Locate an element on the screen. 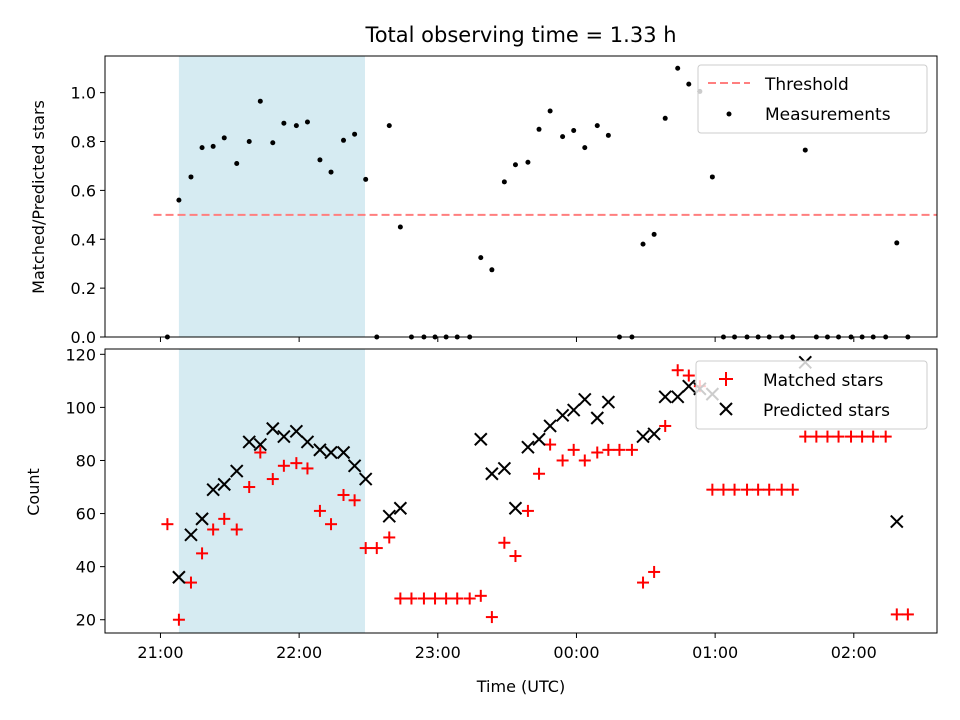 The width and height of the screenshot is (960, 720). bottom-y-tick-label: 20 is located at coordinates (86, 620).